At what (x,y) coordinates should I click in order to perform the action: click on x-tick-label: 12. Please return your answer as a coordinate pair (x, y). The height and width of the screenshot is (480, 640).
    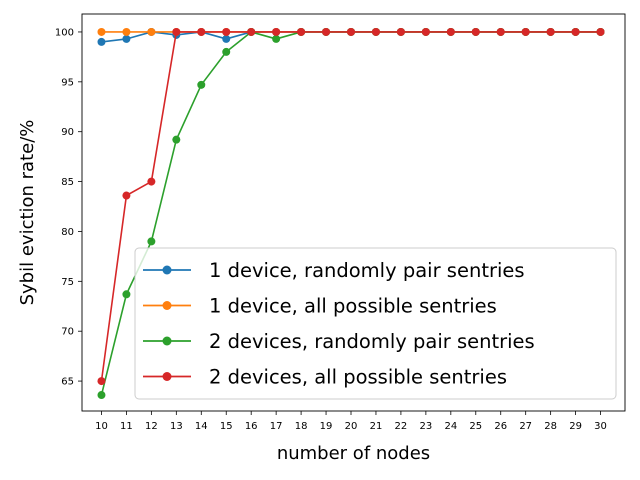
    Looking at the image, I should click on (151, 426).